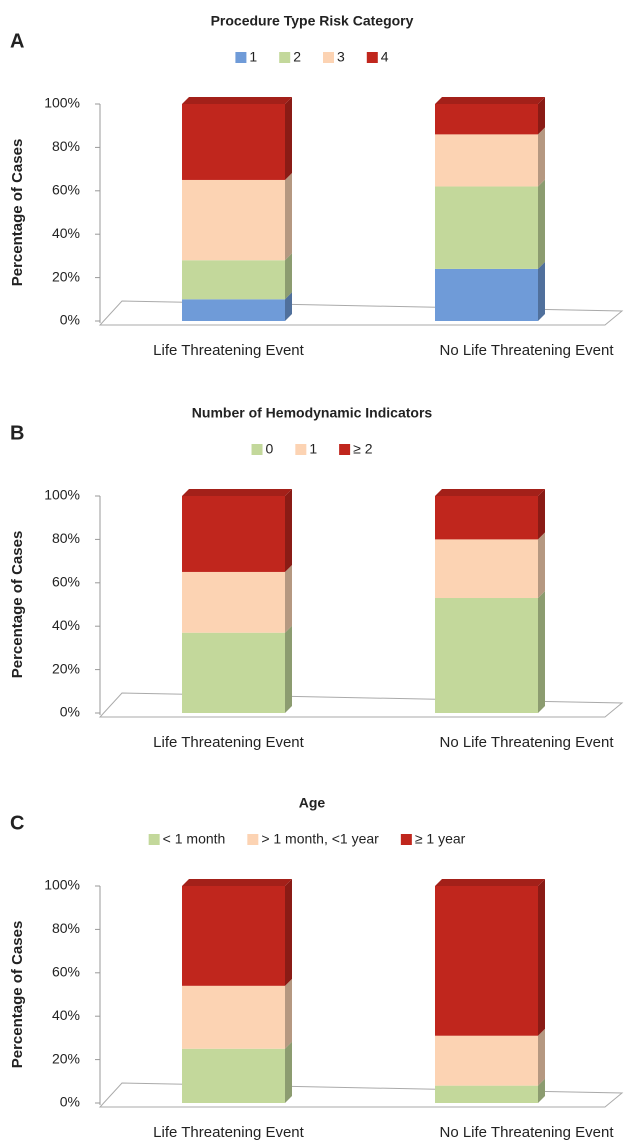 This screenshot has width=624, height=1145. I want to click on legend-label: 4, so click(385, 57).